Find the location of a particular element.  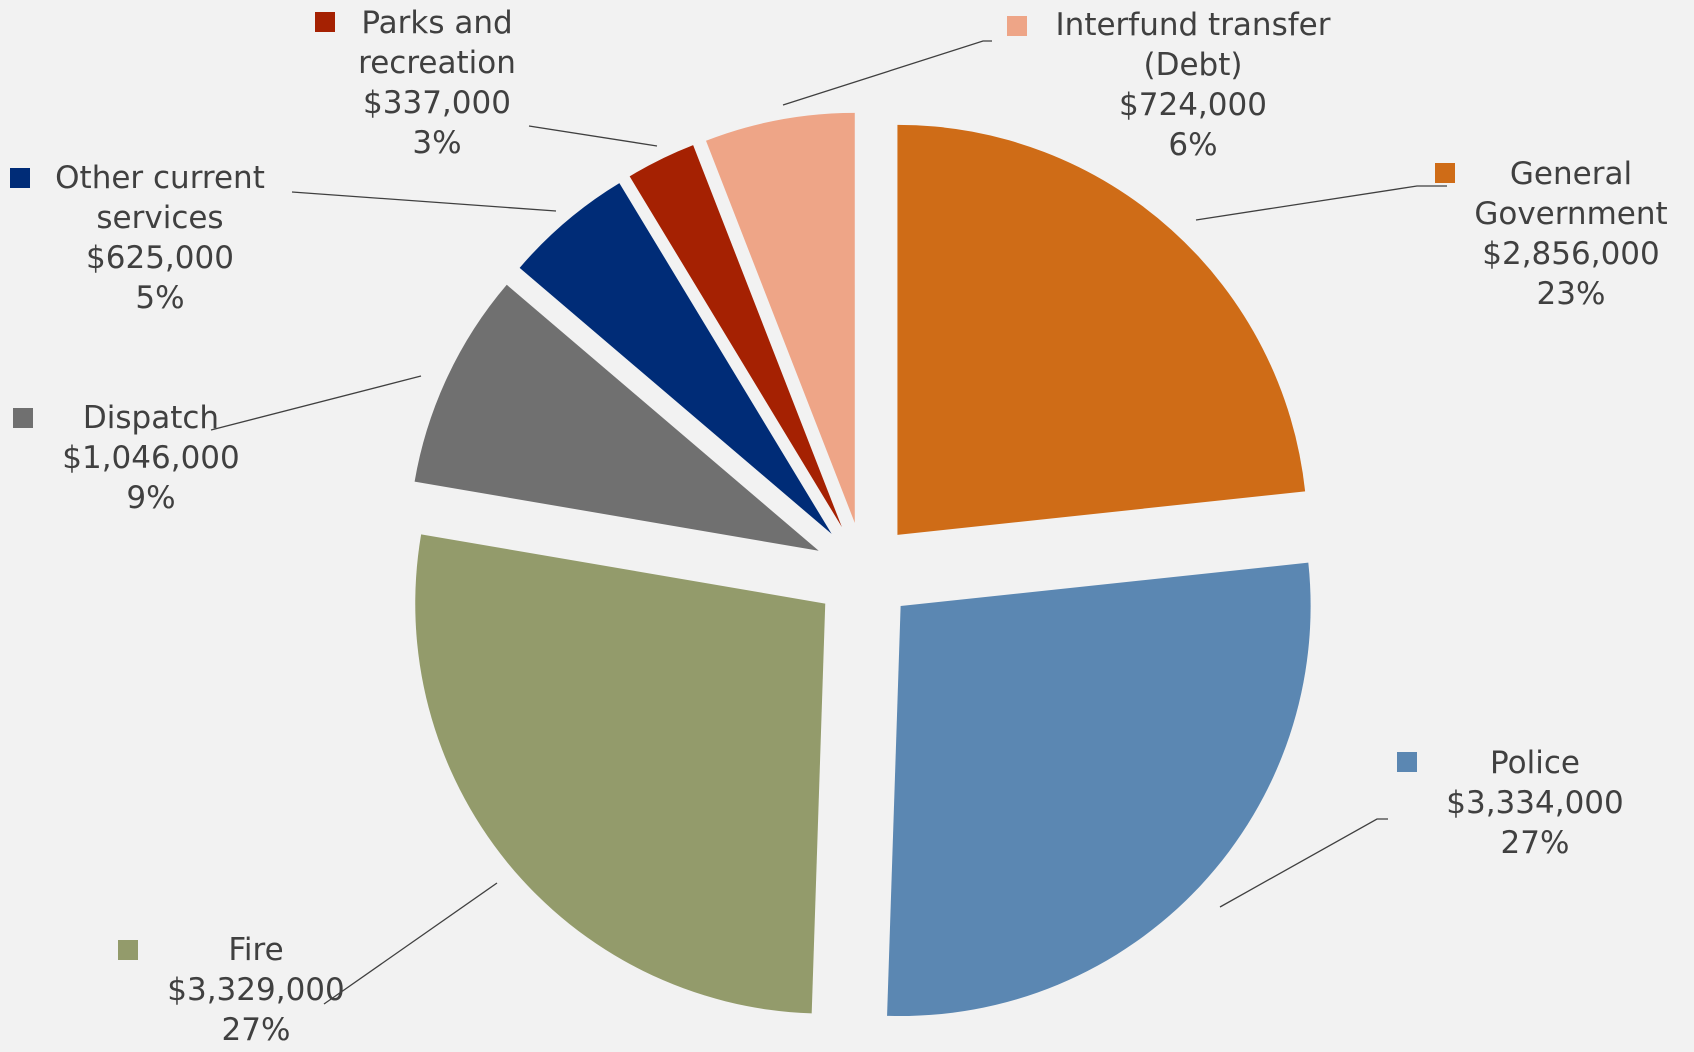

data-label: General Government $2,856,000 23% is located at coordinates (1571, 234).